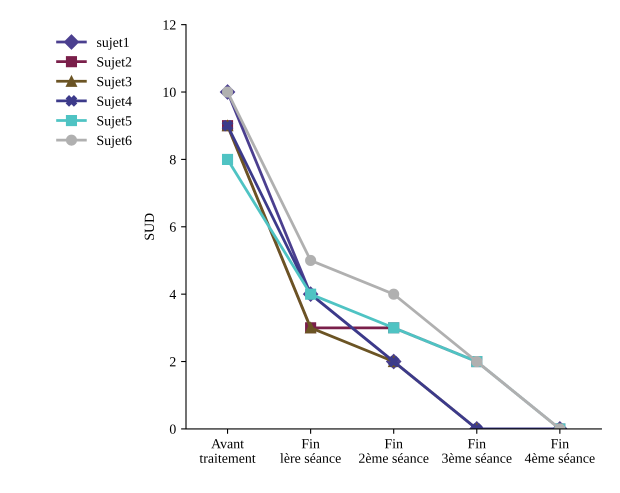 This screenshot has height=493, width=620. Describe the element at coordinates (173, 294) in the screenshot. I see `y-tick-label: 4` at that location.